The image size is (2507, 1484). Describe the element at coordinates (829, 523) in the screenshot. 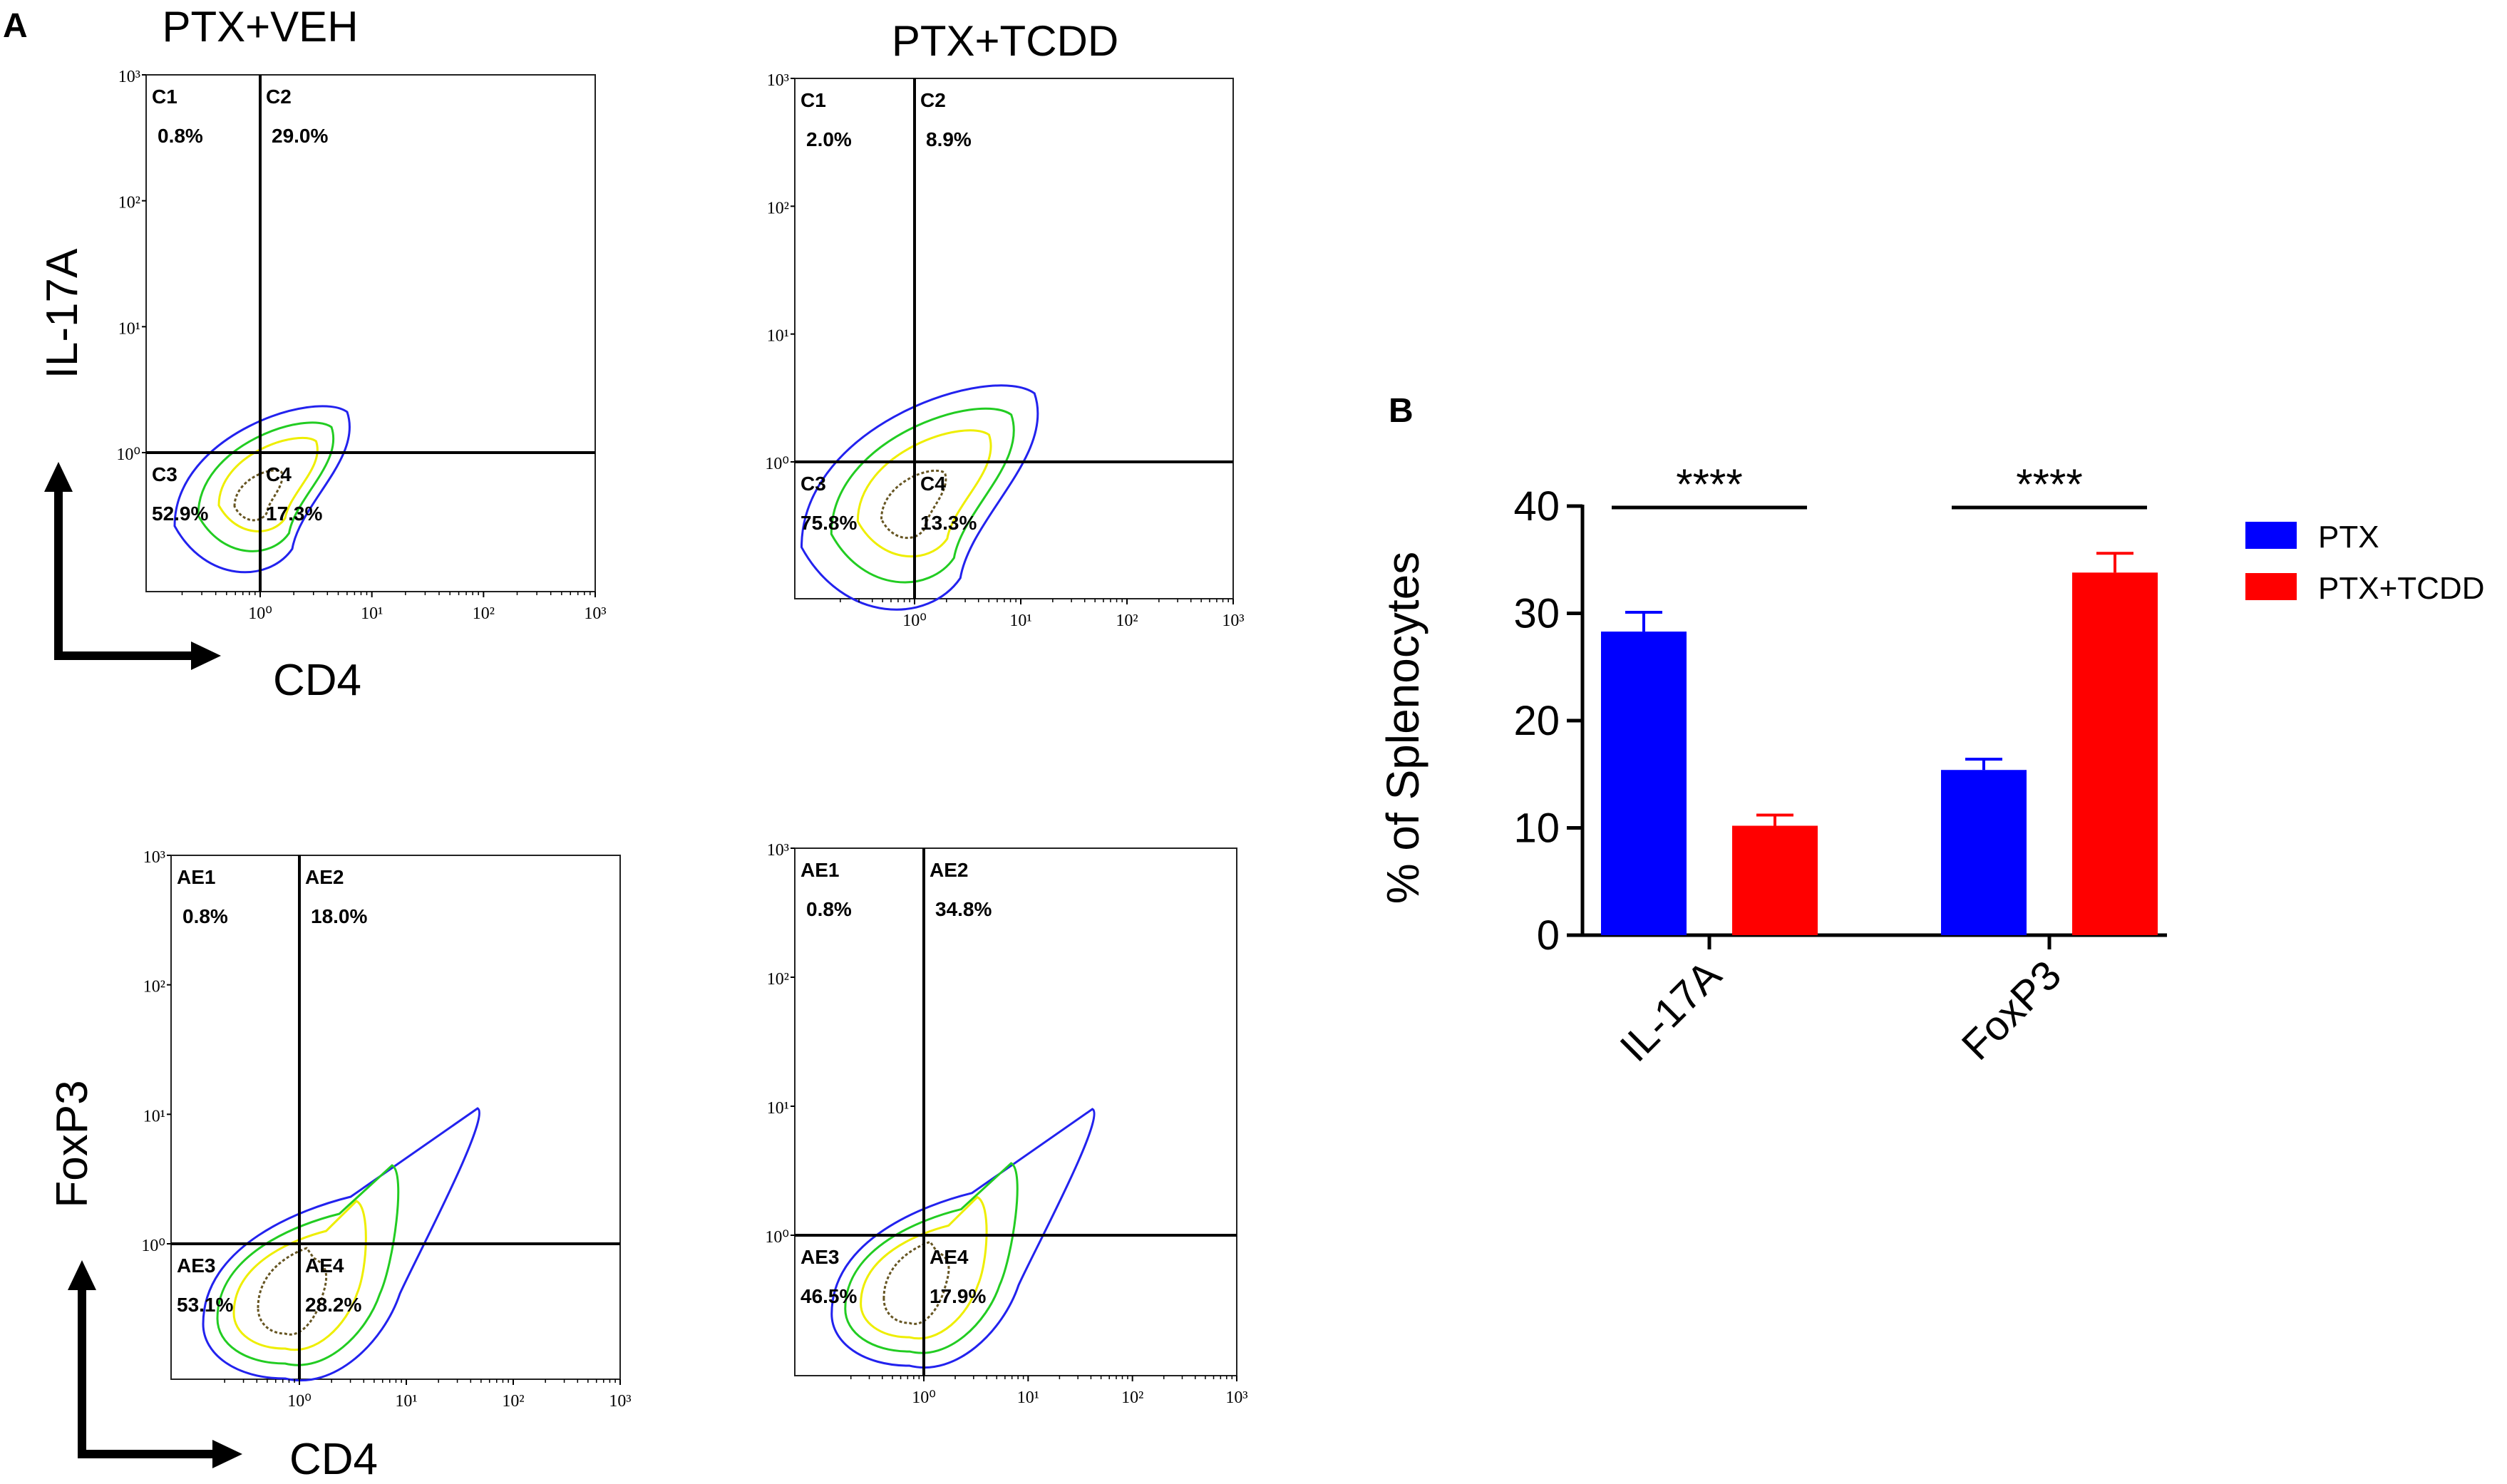

I see `gate-percent: 75.8%` at that location.